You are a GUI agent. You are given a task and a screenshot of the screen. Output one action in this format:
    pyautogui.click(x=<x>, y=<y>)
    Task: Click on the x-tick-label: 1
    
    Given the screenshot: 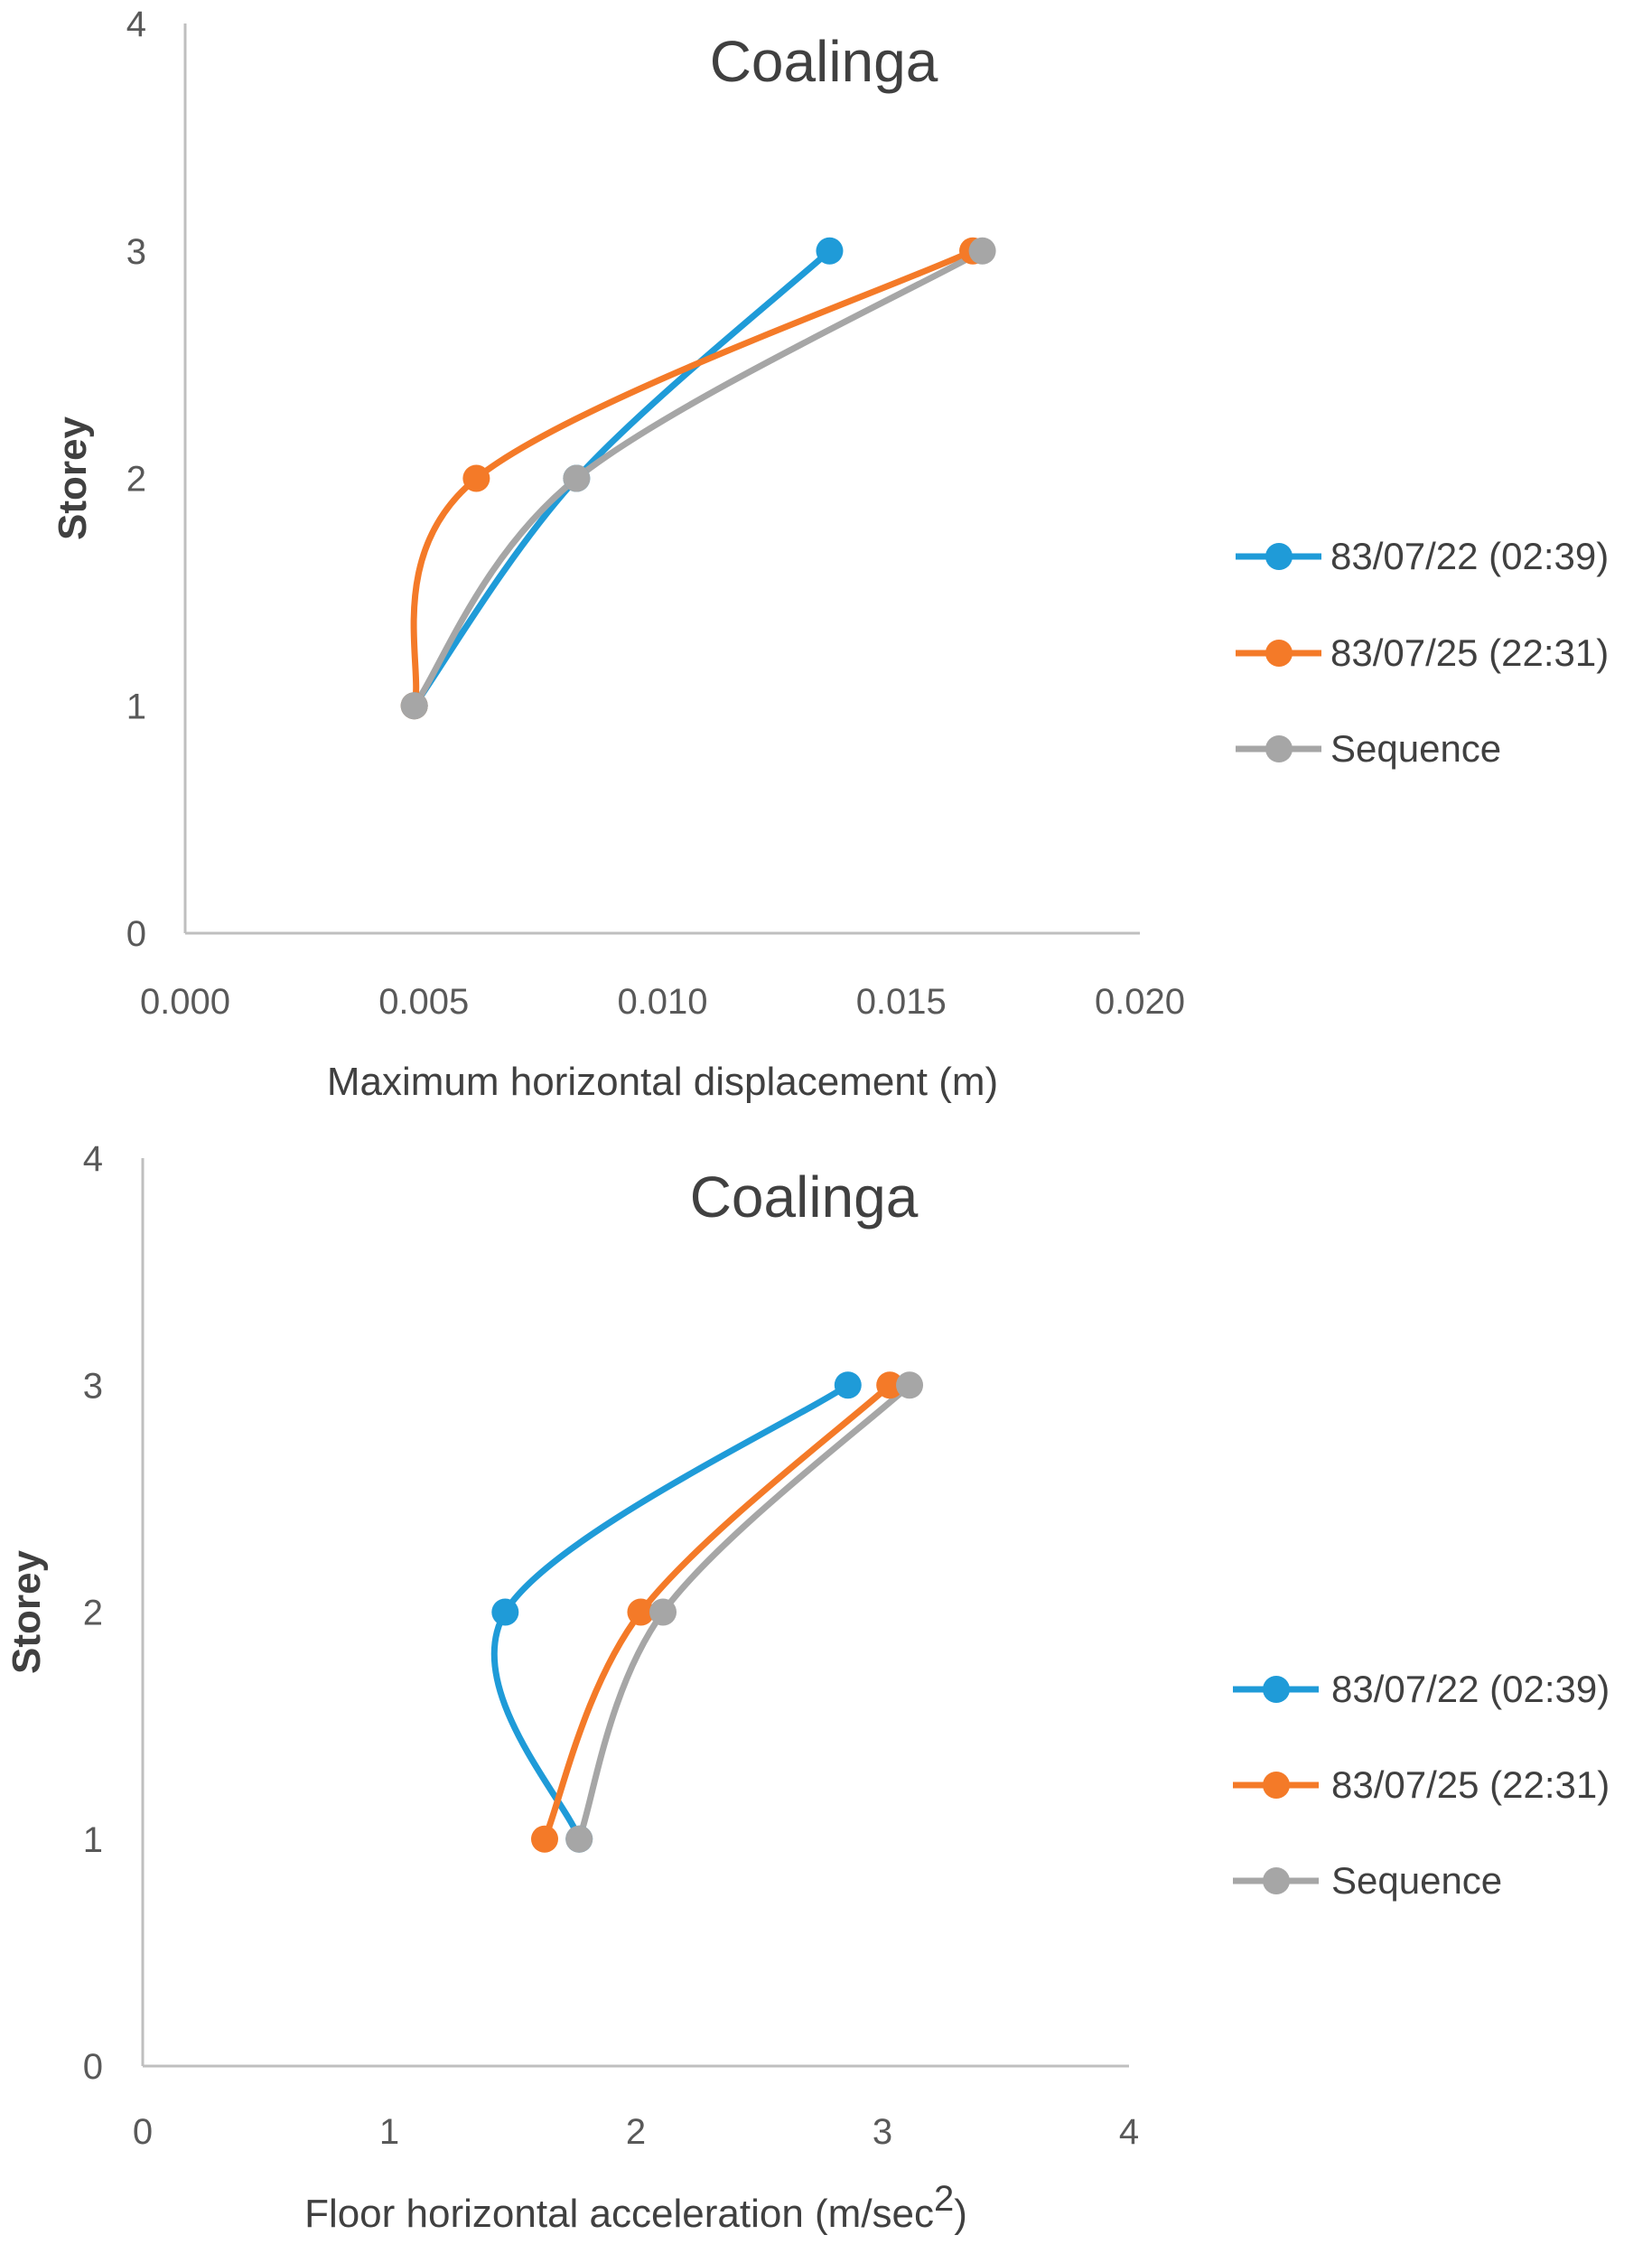 What is the action you would take?
    pyautogui.click(x=389, y=2132)
    